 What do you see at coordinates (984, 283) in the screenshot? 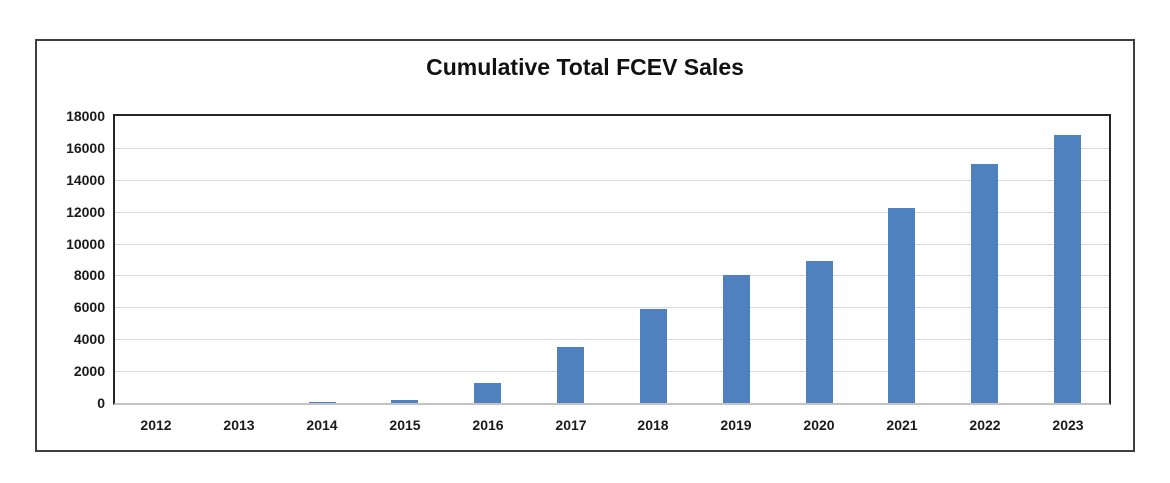
I see `bar-2022` at bounding box center [984, 283].